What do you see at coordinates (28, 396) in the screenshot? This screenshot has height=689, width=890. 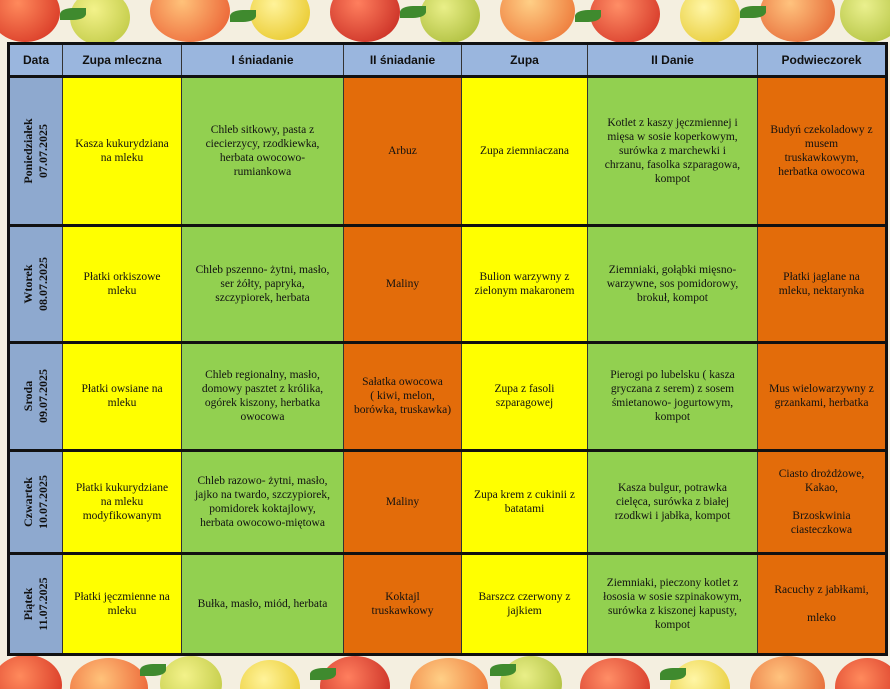 I see `day-name: Sroda` at bounding box center [28, 396].